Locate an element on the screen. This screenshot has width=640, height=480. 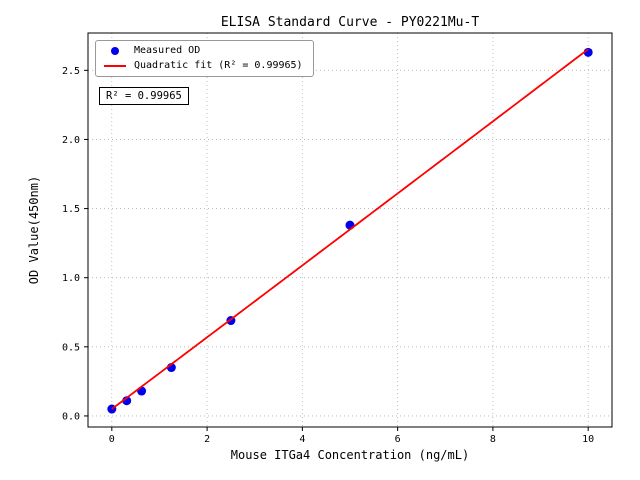
legend-marker-dot is located at coordinates (115, 51).